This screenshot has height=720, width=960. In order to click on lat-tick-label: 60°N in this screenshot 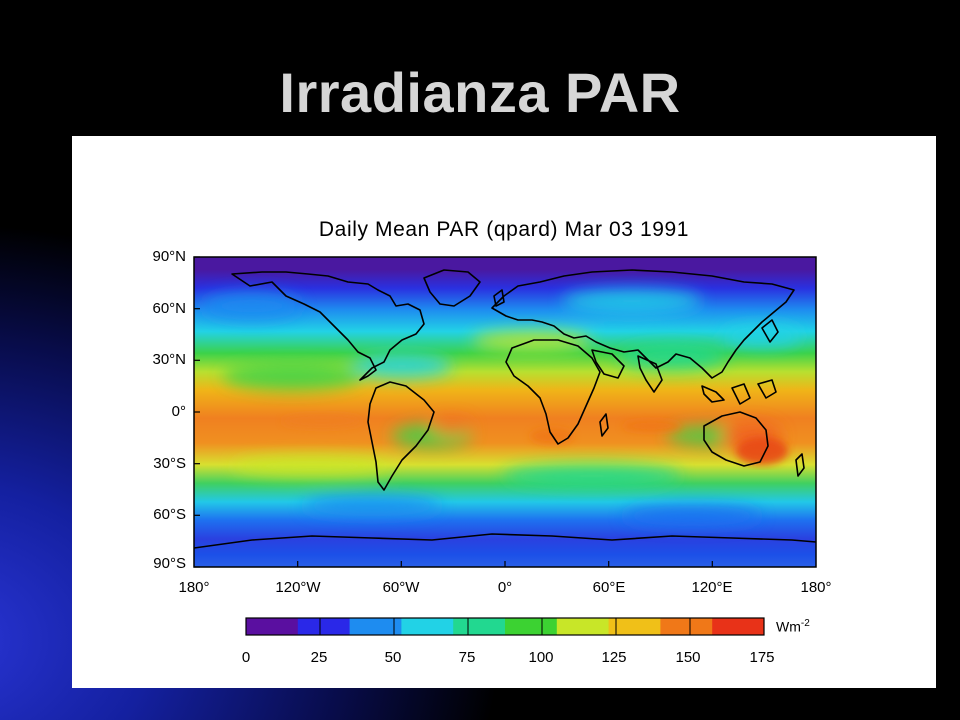, I will do `click(169, 308)`.